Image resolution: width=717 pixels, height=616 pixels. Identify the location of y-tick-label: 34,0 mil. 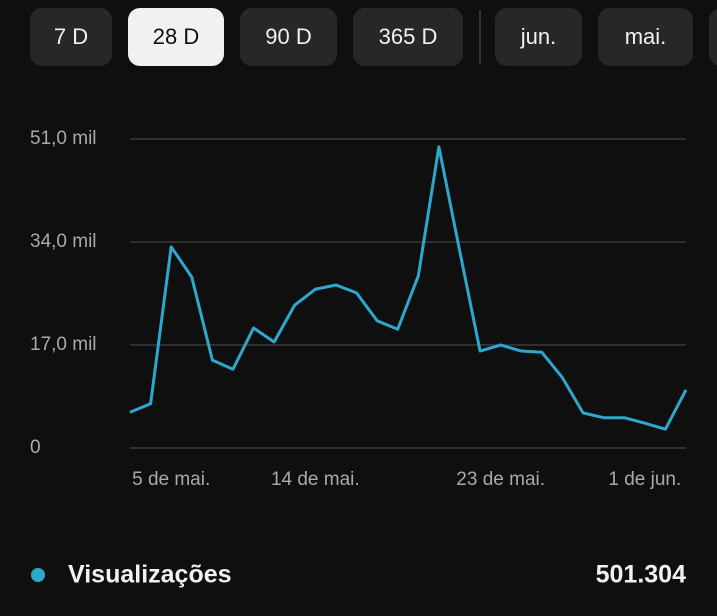
(63, 241).